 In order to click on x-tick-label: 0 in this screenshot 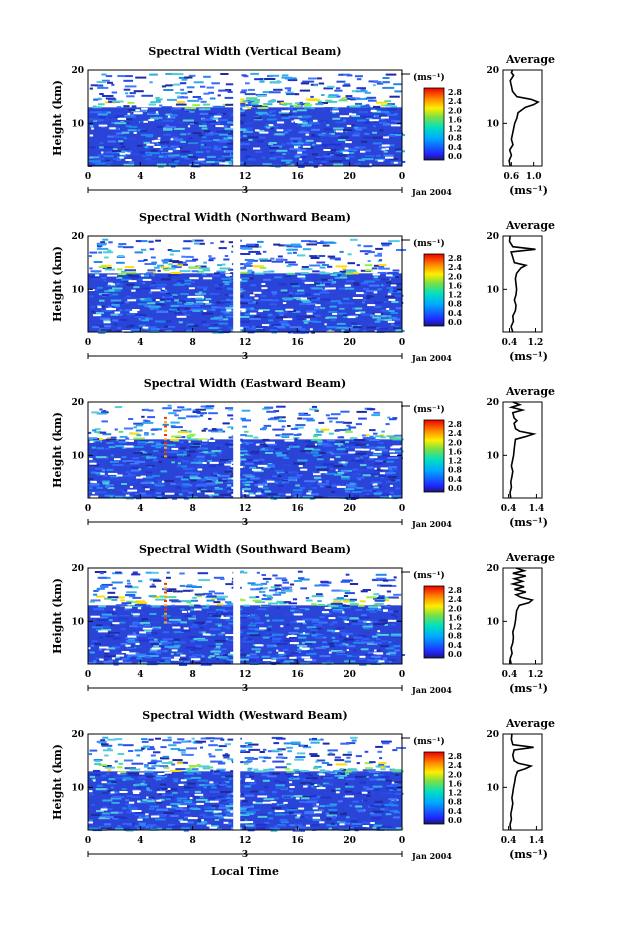, I will do `click(402, 343)`.